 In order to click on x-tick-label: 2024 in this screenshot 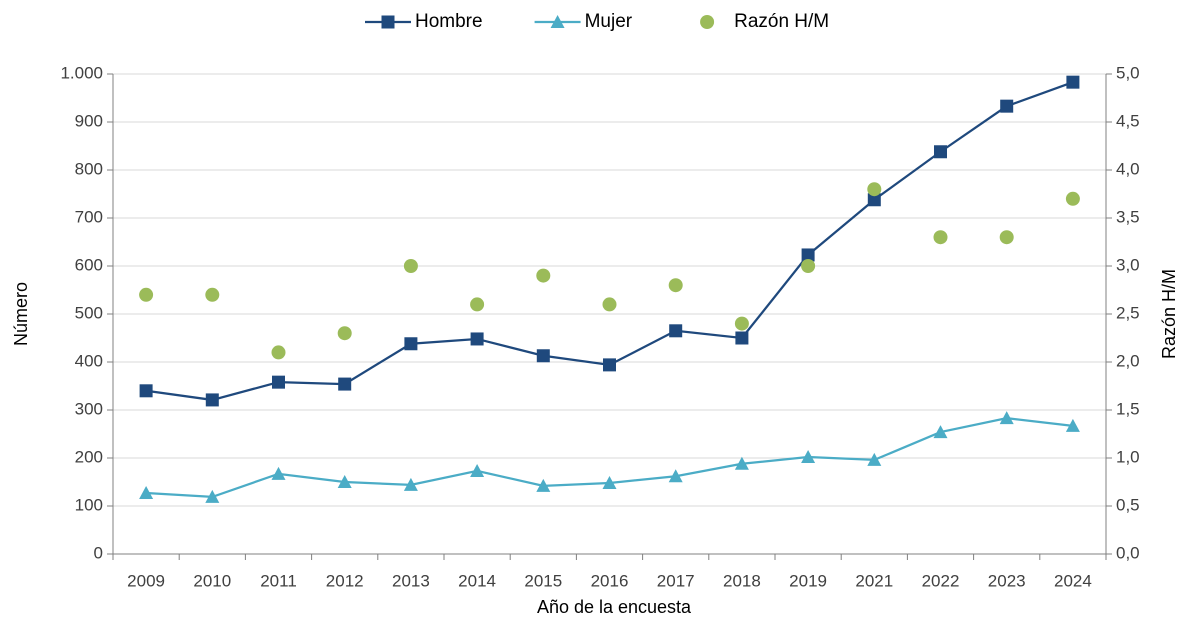, I will do `click(1073, 580)`.